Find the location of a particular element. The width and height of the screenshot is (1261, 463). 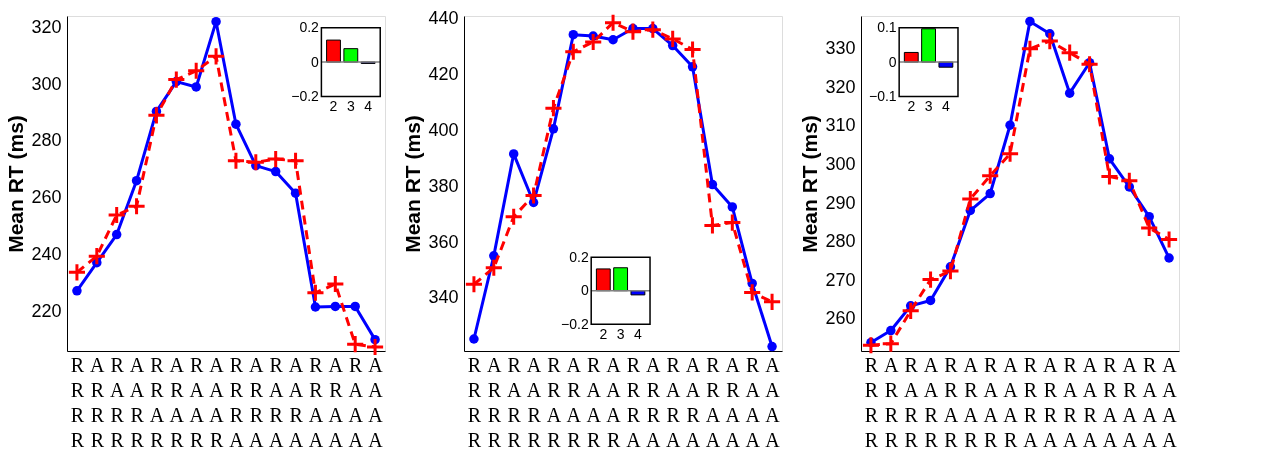

y-tick-label: 0.2 is located at coordinates (579, 256).